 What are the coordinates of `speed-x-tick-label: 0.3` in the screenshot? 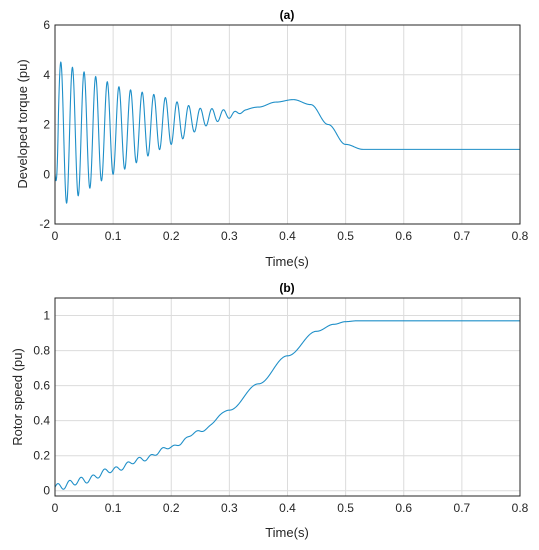 It's located at (229, 508).